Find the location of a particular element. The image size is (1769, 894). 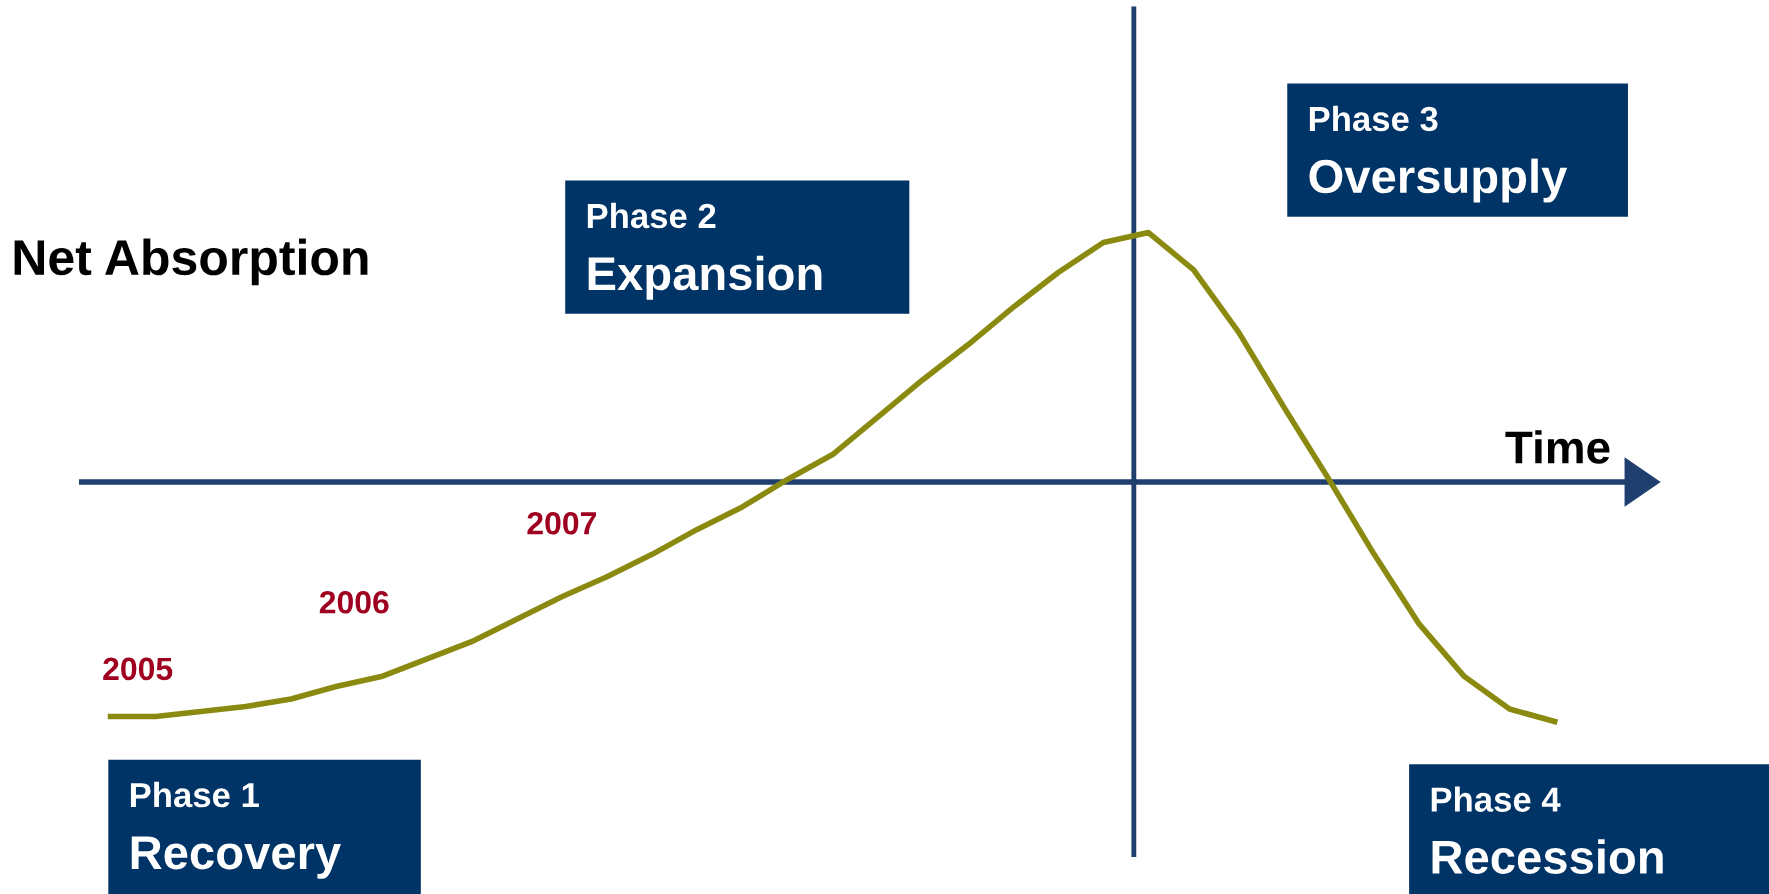

x-axis-title: Time is located at coordinates (1557, 447).